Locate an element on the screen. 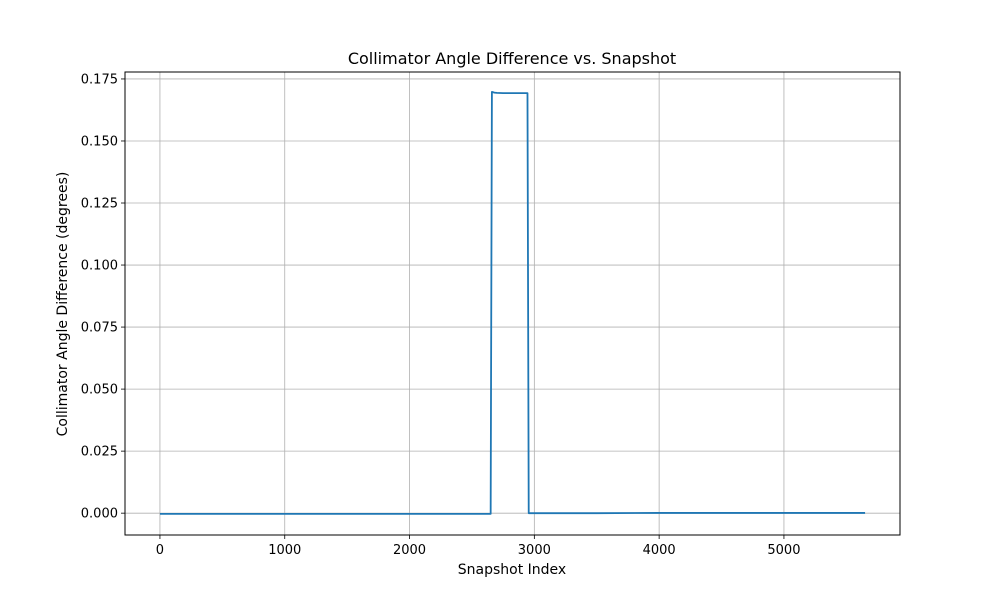 The image size is (1000, 604). x-tick-label: 0 is located at coordinates (160, 550).